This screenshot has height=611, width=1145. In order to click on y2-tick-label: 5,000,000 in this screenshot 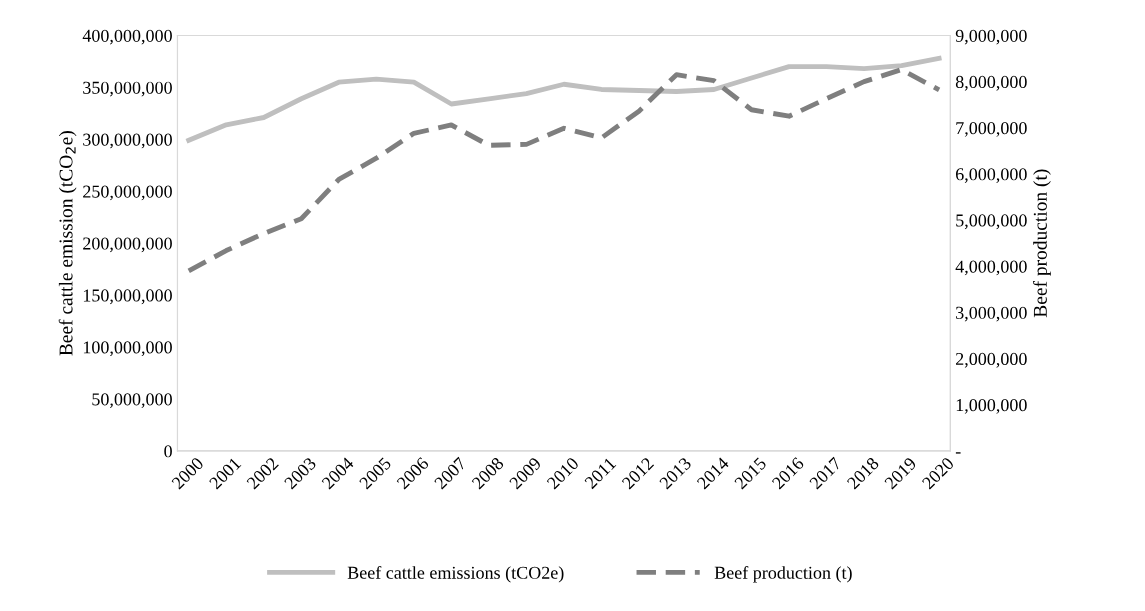, I will do `click(991, 222)`.